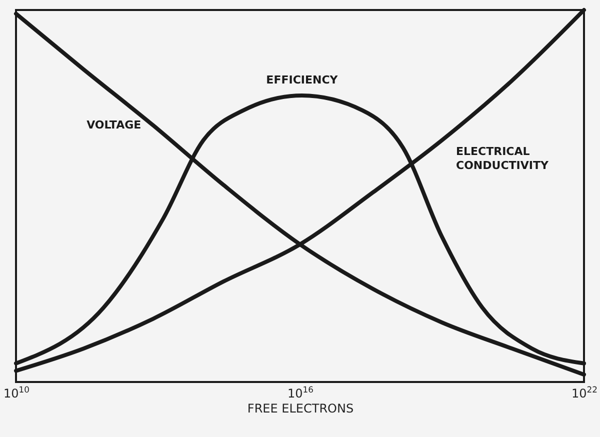 The height and width of the screenshot is (437, 600). What do you see at coordinates (585, 392) in the screenshot?
I see `x-tick-label: 10$^{22}$` at bounding box center [585, 392].